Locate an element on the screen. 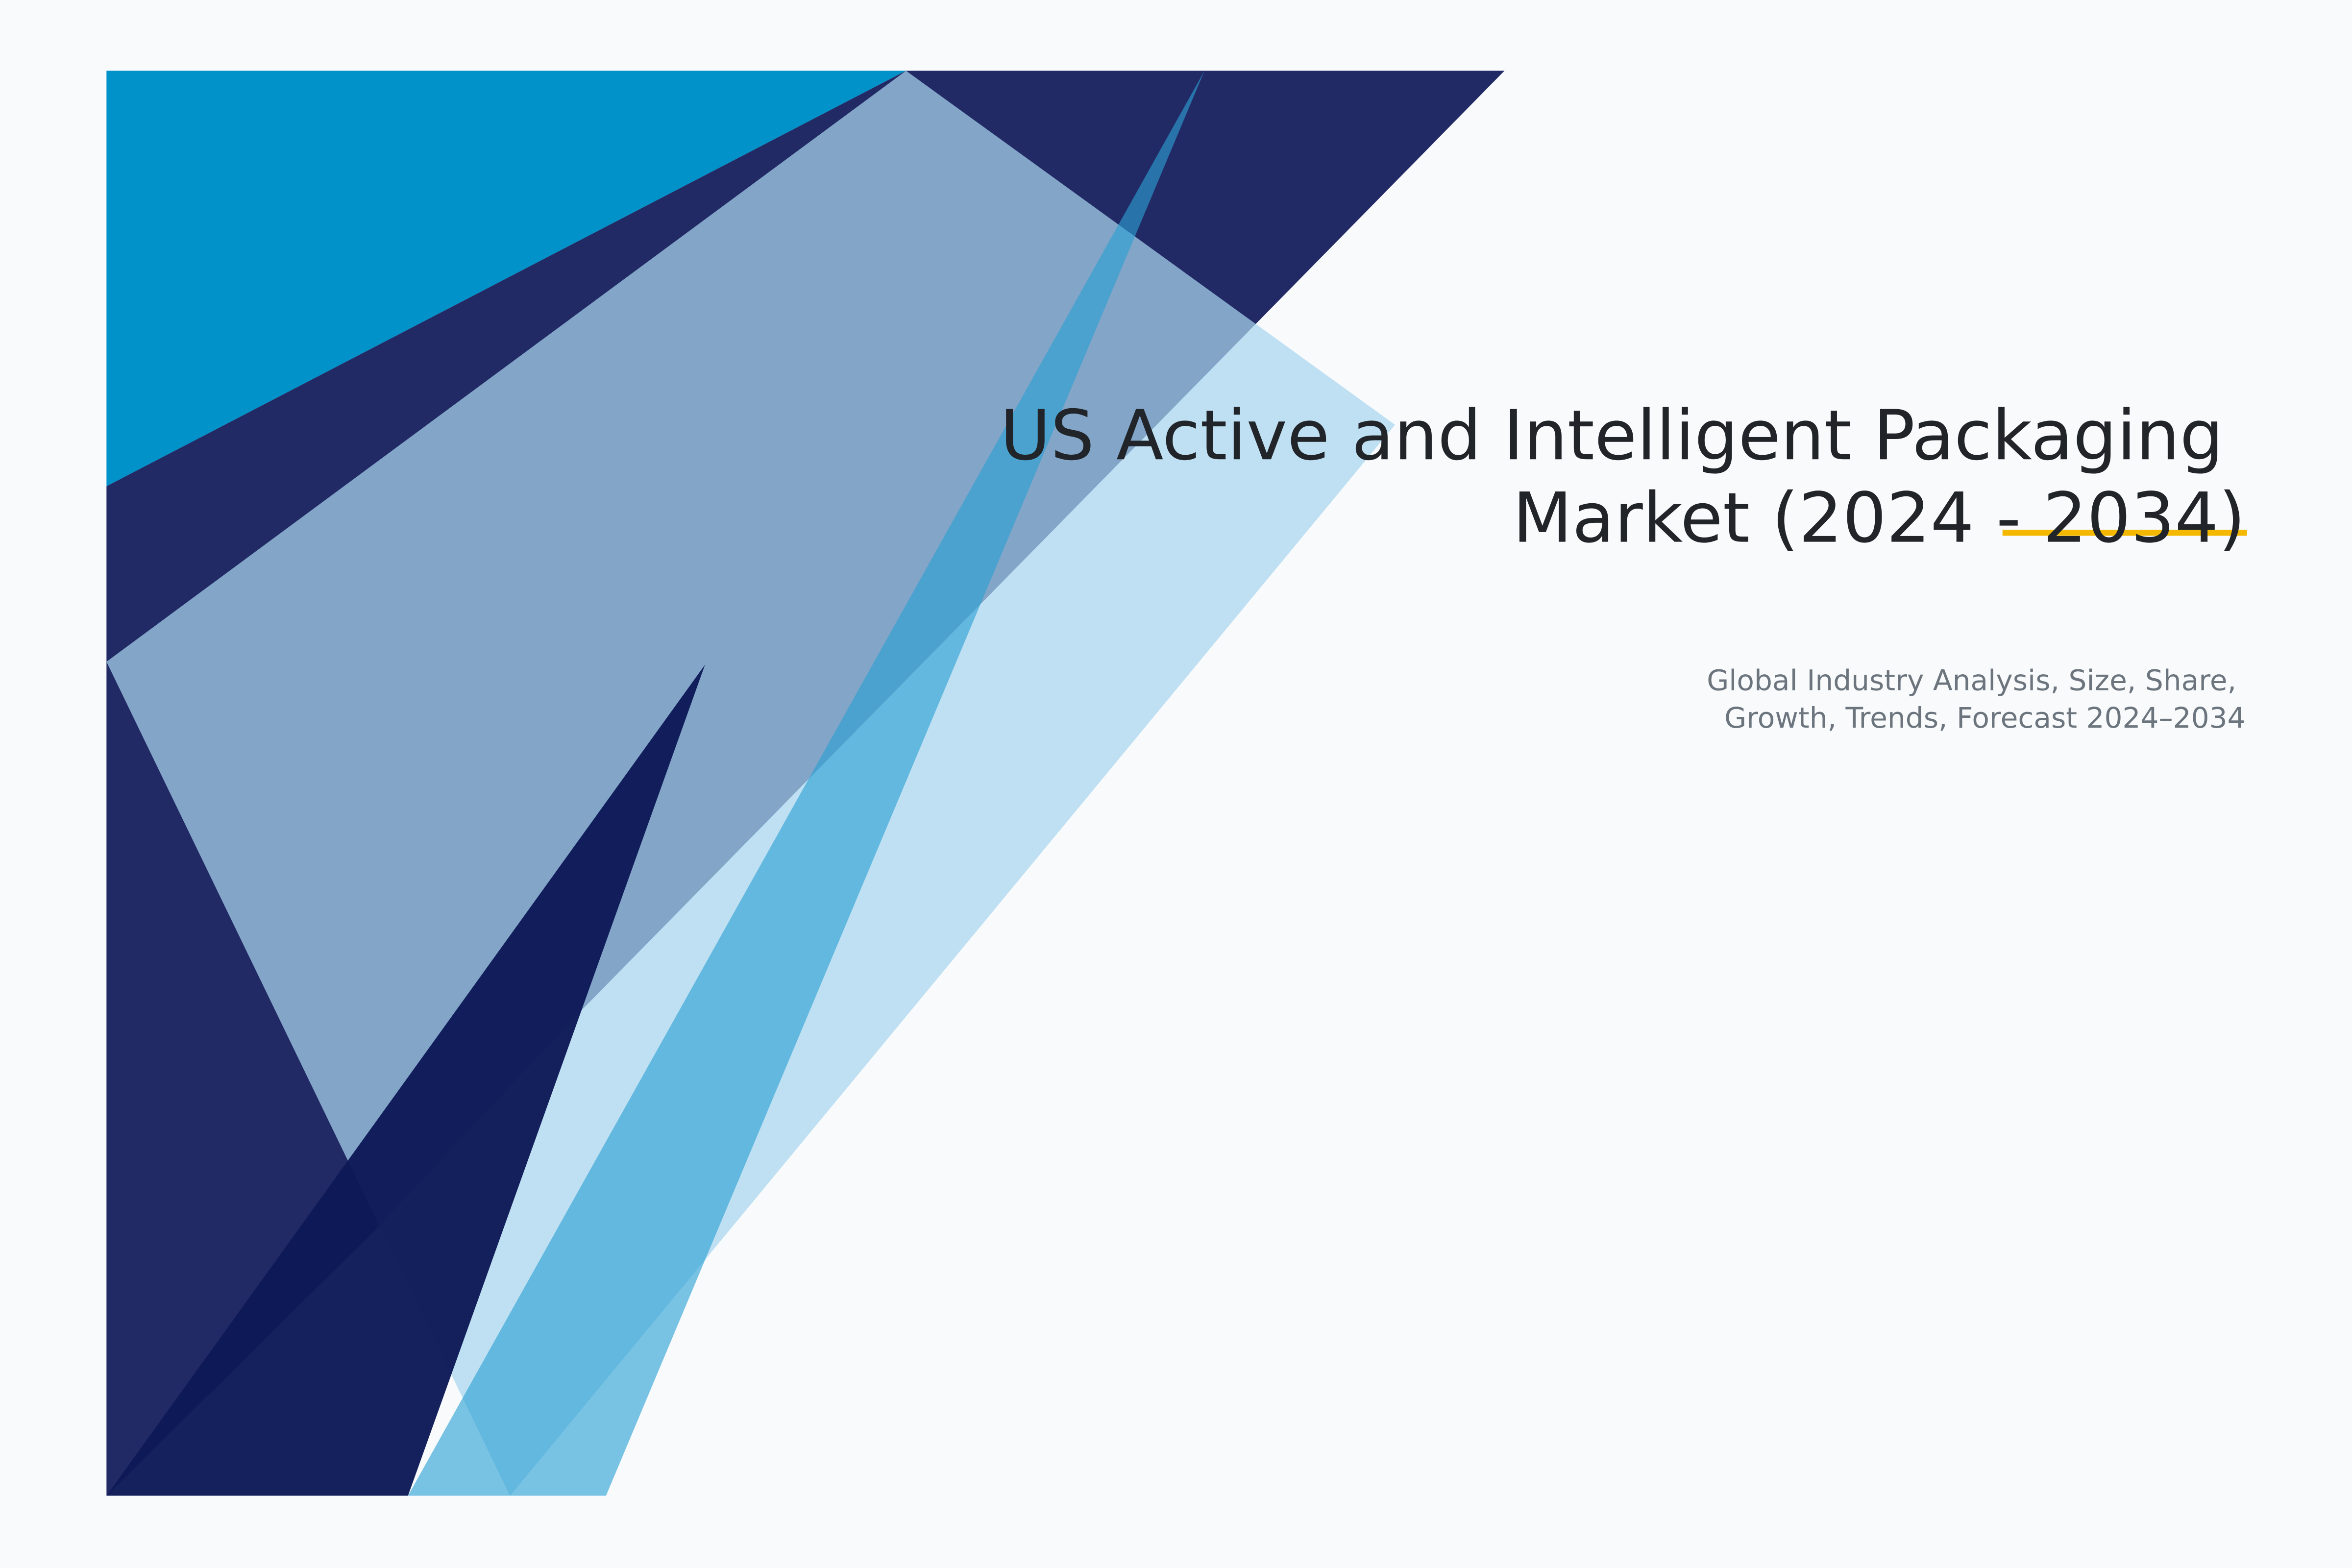 This screenshot has width=2352, height=1568. subtitle-line-2: Growth, Trends, Forecast 2024–2034 is located at coordinates (1985, 718).